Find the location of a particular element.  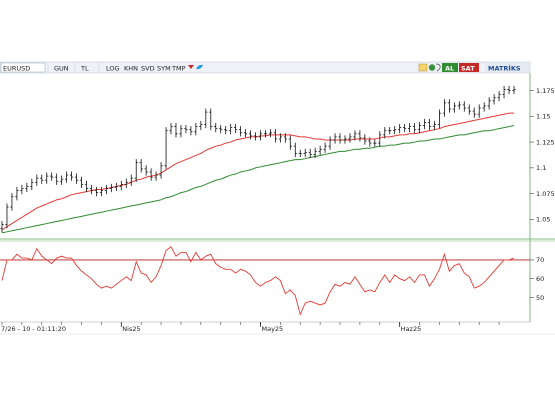

svg-text: SVD is located at coordinates (148, 69).